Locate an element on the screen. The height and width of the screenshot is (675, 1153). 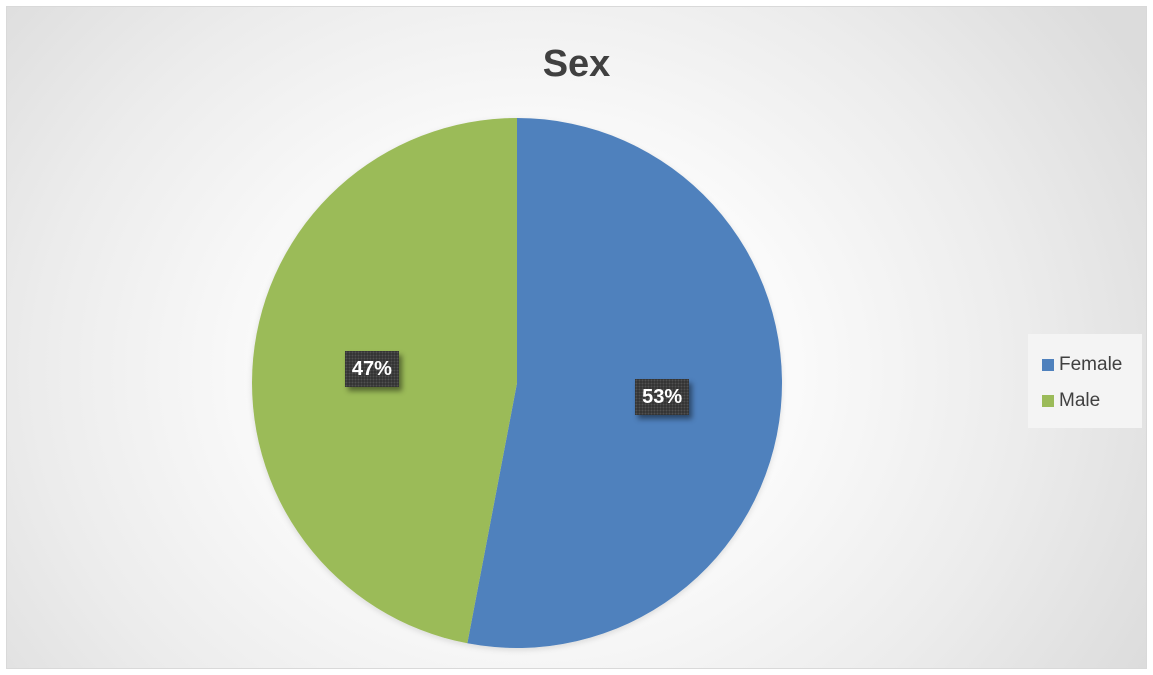
legend-item-female: Female is located at coordinates (1092, 365).